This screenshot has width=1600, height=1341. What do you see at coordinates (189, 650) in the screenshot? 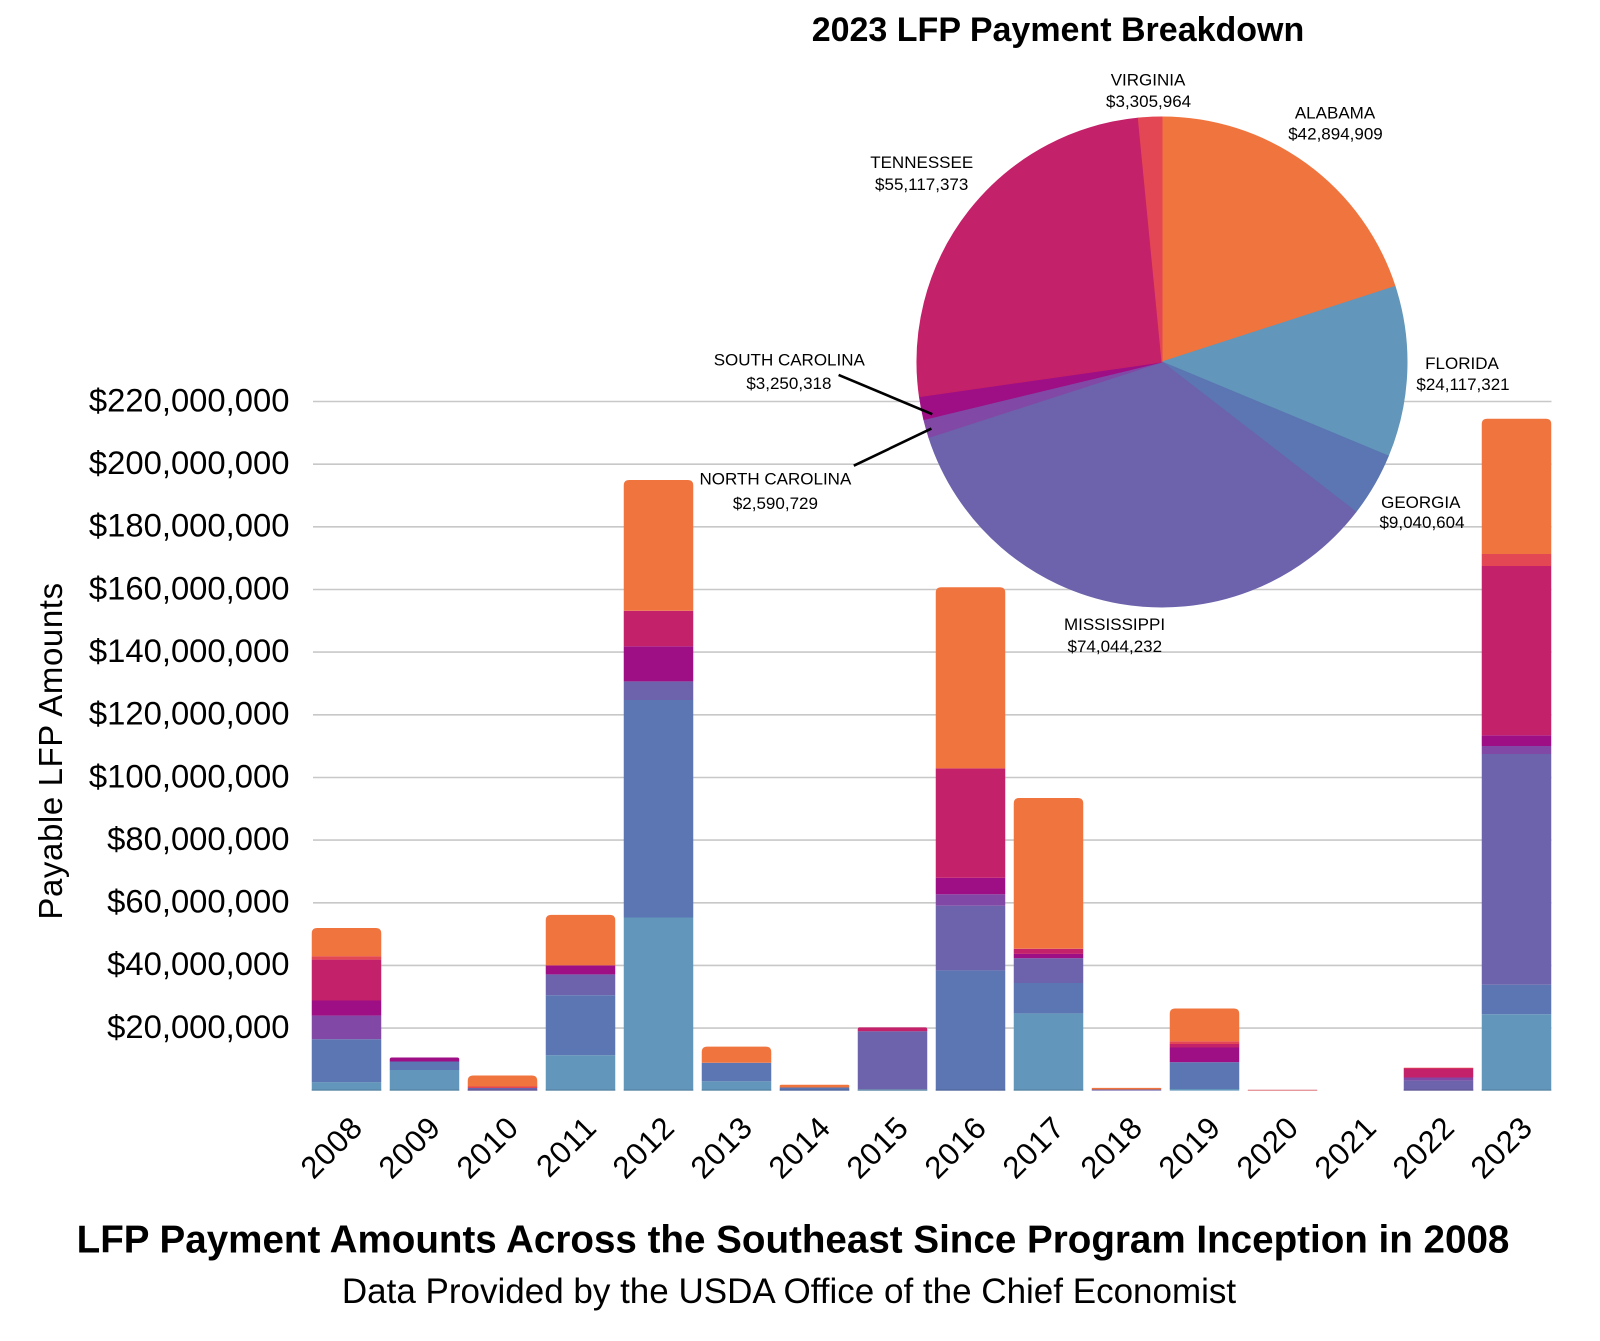
I see `svg-text: $140,000,000` at bounding box center [189, 650].